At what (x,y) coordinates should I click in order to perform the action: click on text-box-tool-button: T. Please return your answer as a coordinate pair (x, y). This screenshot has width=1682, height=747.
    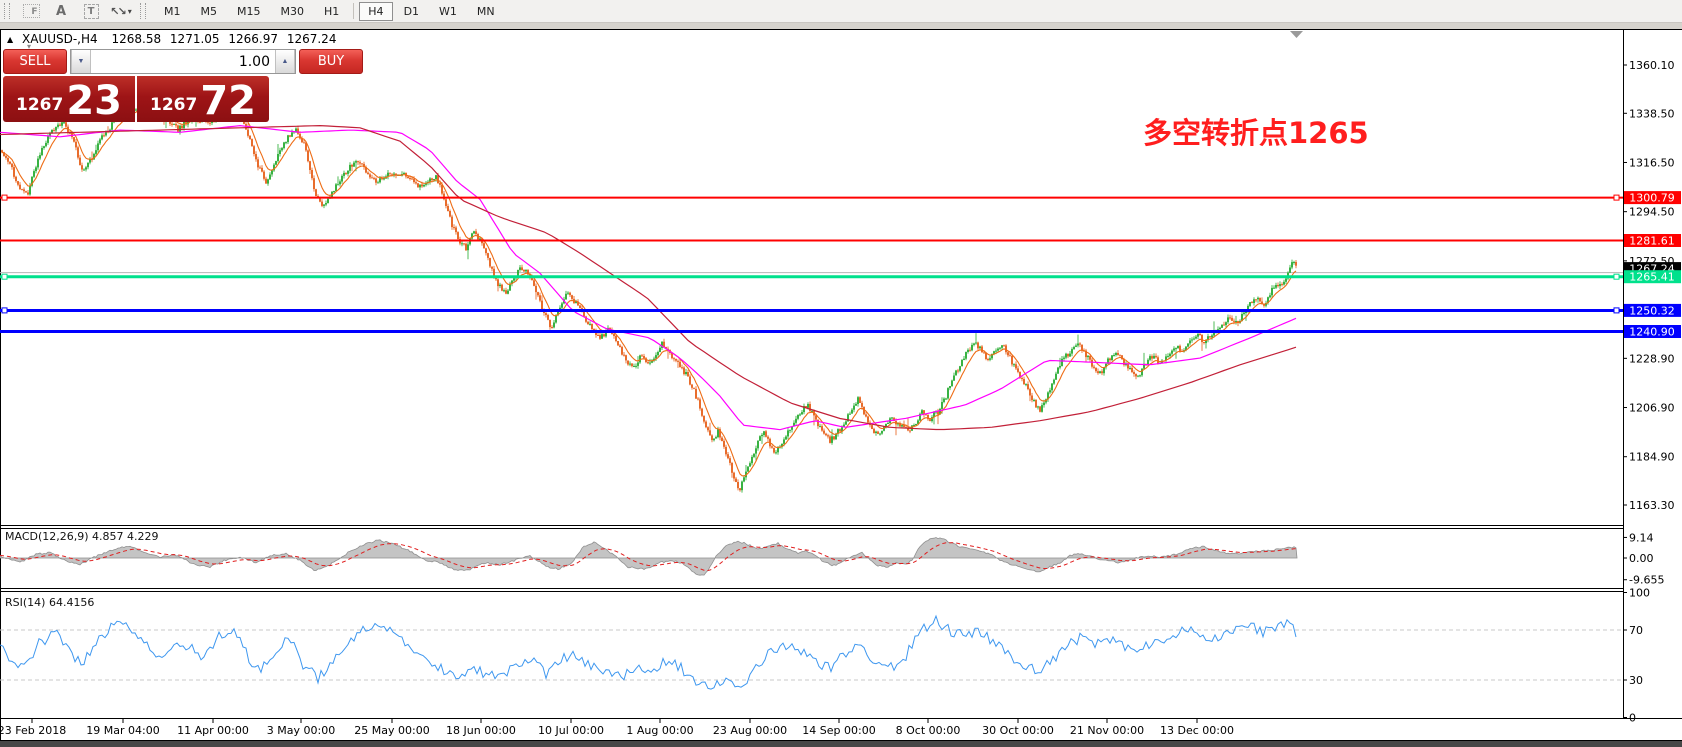
    Looking at the image, I should click on (91, 11).